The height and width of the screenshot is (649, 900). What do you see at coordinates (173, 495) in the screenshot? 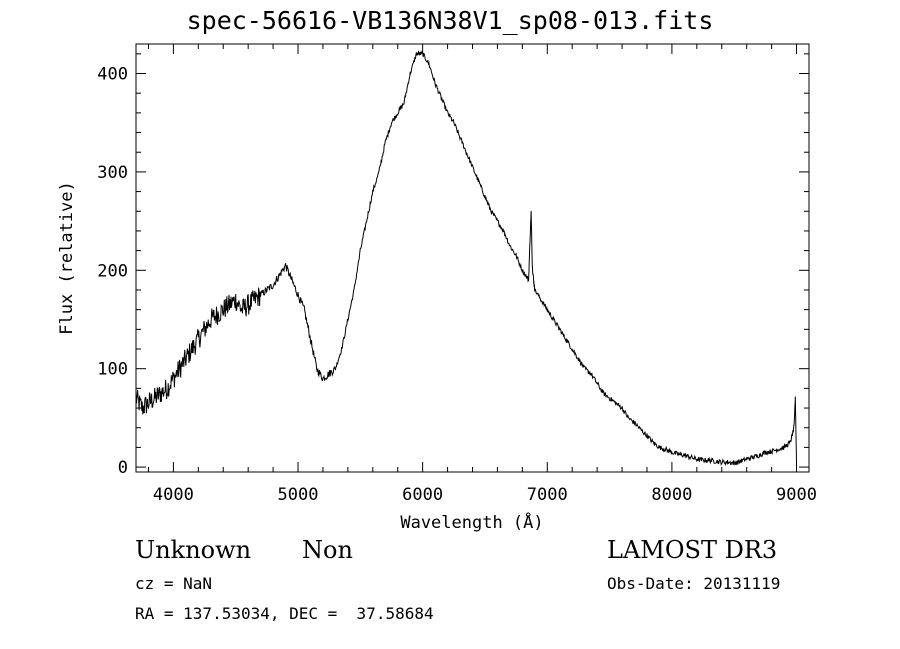
I see `x-tick-label: 4000` at bounding box center [173, 495].